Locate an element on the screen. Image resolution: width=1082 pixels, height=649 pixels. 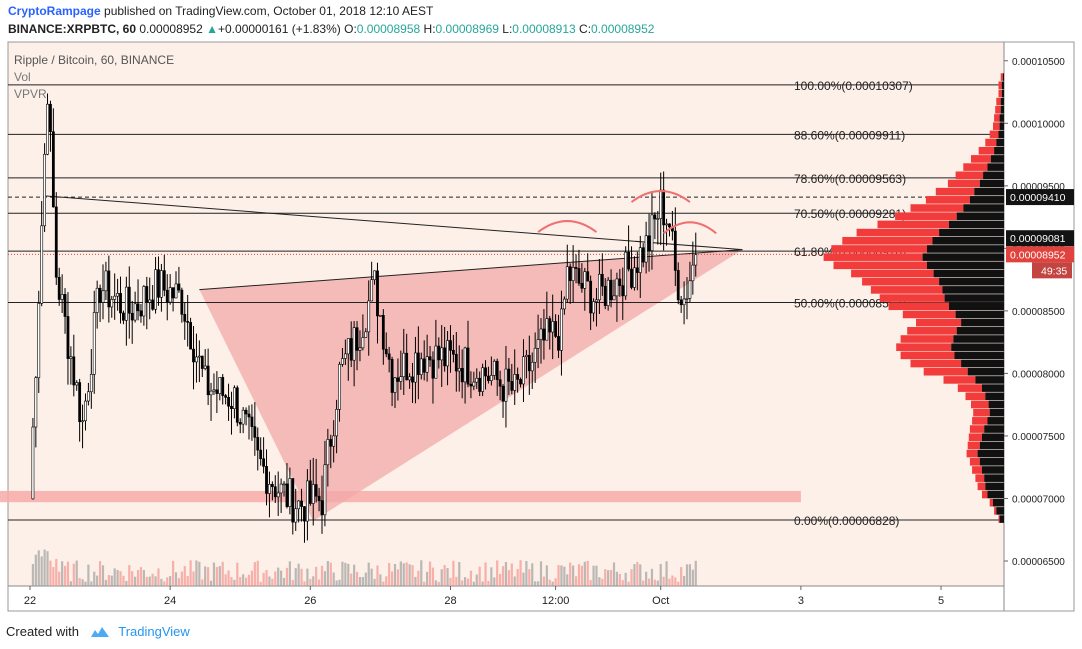
tradingview-brand: TradingView is located at coordinates (154, 631).